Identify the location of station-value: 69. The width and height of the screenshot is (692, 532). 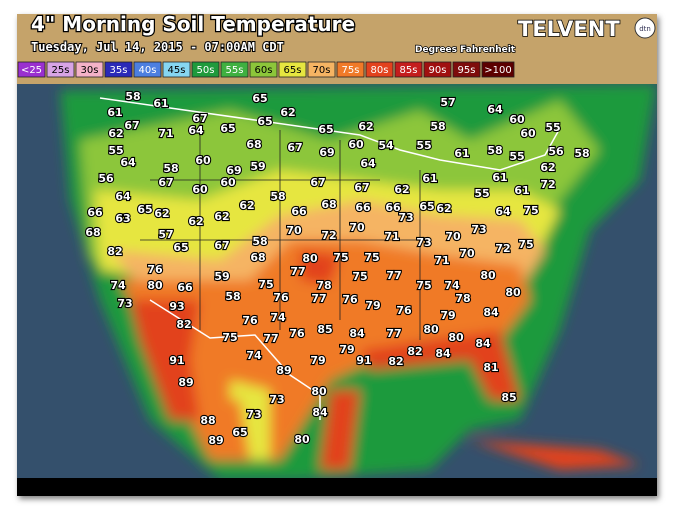
(326, 152).